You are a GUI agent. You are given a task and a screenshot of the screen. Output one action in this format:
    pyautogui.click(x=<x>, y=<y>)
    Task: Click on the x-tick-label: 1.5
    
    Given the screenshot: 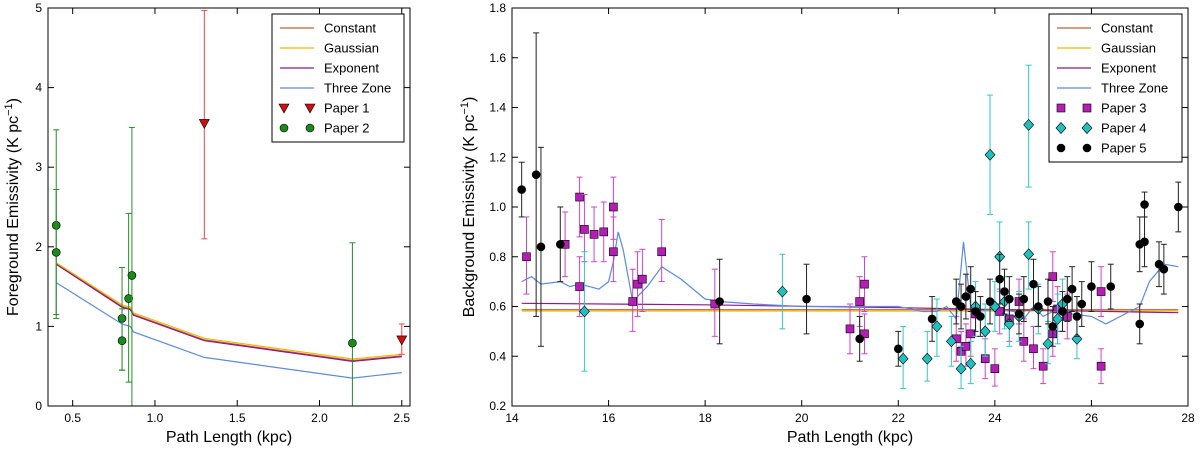 What is the action you would take?
    pyautogui.click(x=237, y=418)
    